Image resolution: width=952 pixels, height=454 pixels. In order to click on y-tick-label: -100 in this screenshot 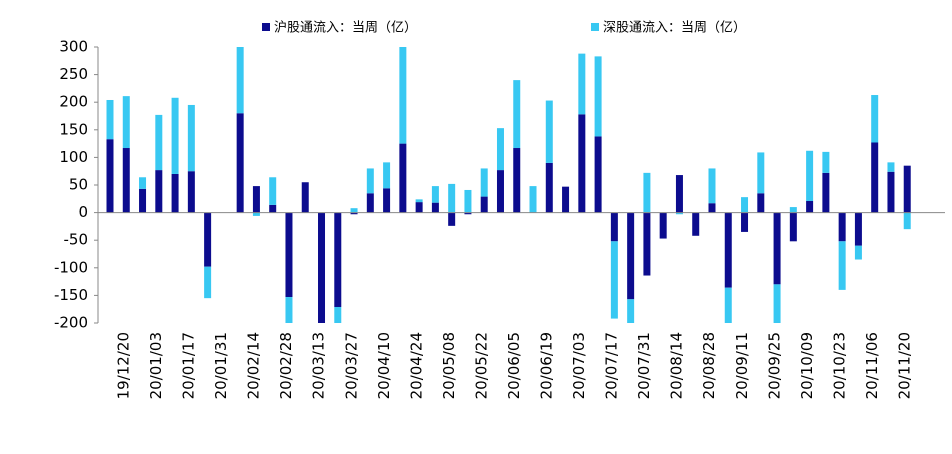, I will do `click(71, 267)`.